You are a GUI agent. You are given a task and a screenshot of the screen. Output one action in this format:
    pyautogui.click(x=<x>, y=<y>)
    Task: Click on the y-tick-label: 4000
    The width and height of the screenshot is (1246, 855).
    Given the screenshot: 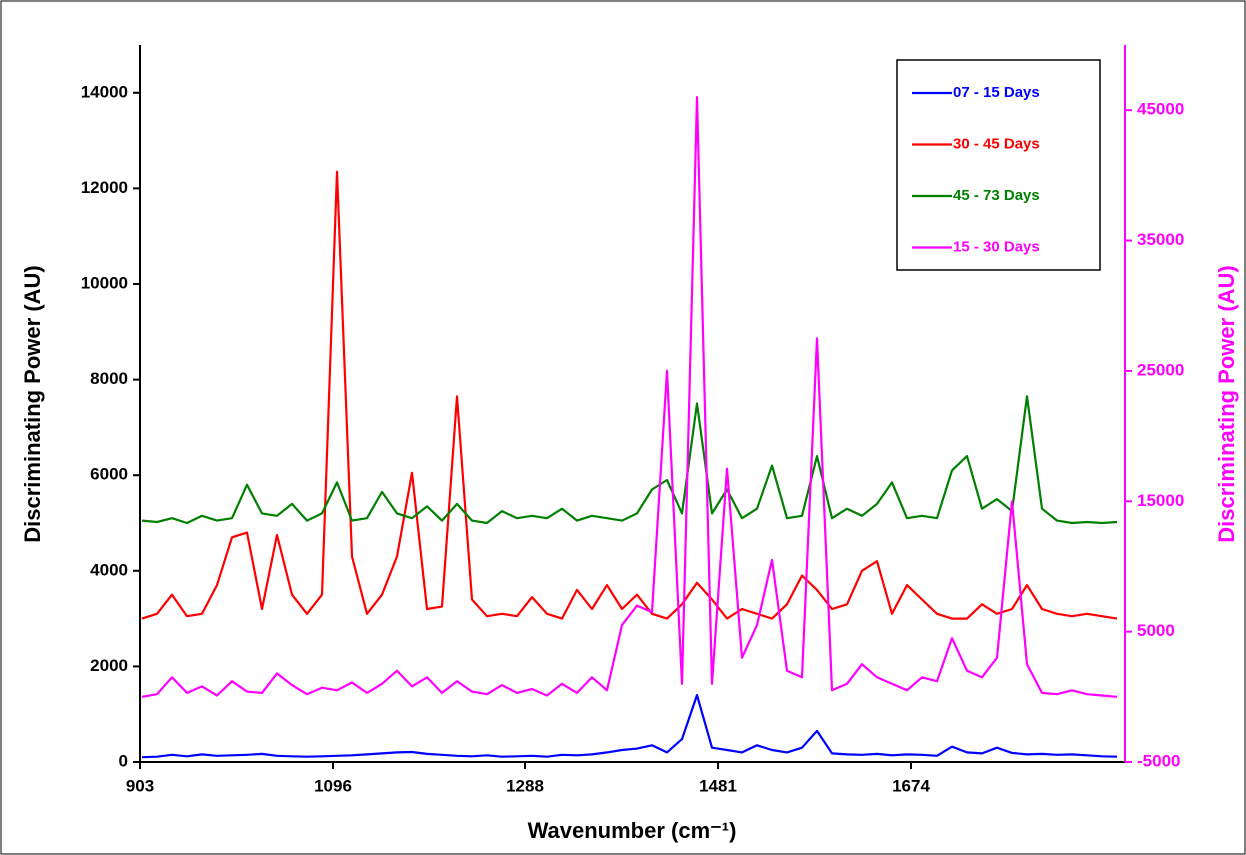 What is the action you would take?
    pyautogui.click(x=109, y=569)
    